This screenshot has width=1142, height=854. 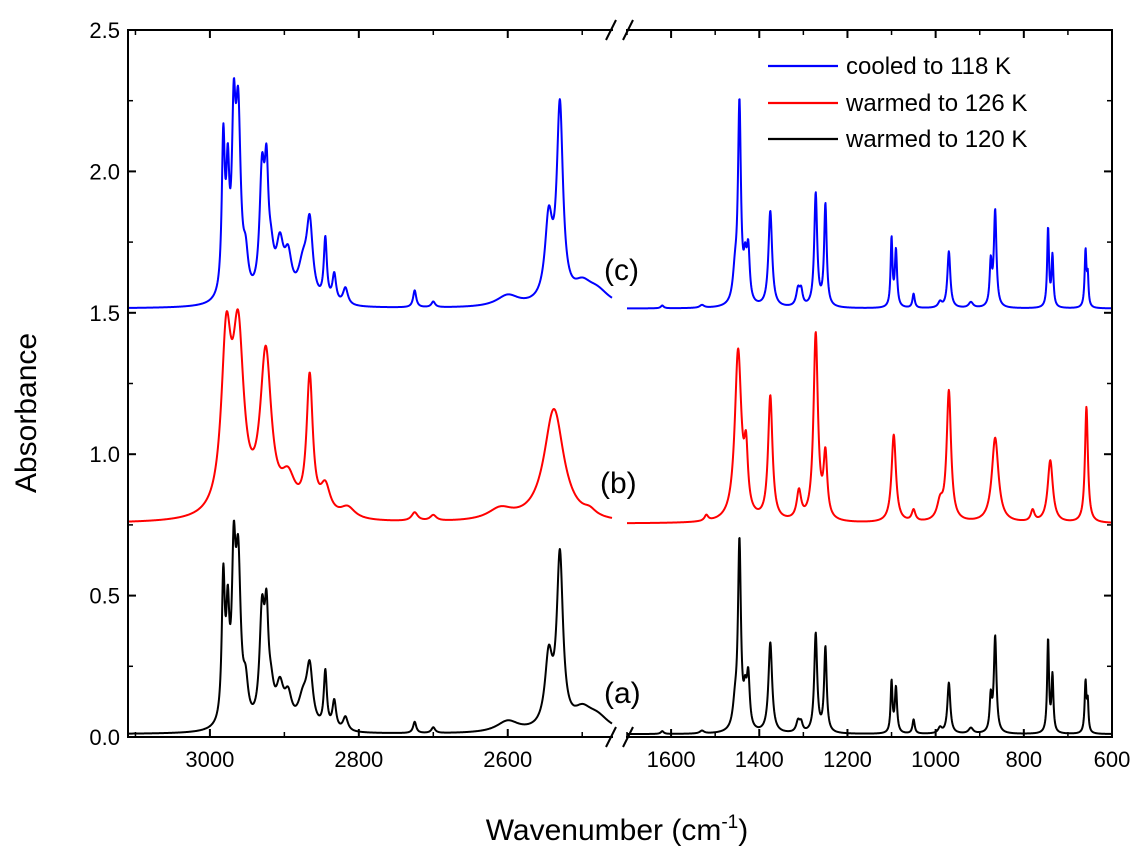 I want to click on y-tick-label: 0.0, so click(x=104, y=737).